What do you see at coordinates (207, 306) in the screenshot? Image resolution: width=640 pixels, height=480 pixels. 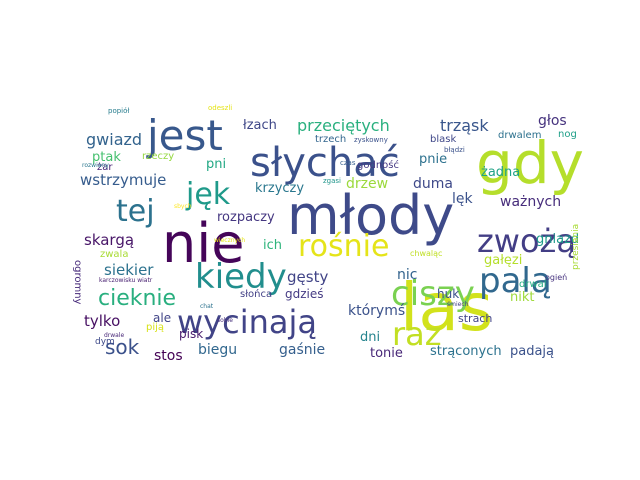 I see `word: chat` at bounding box center [207, 306].